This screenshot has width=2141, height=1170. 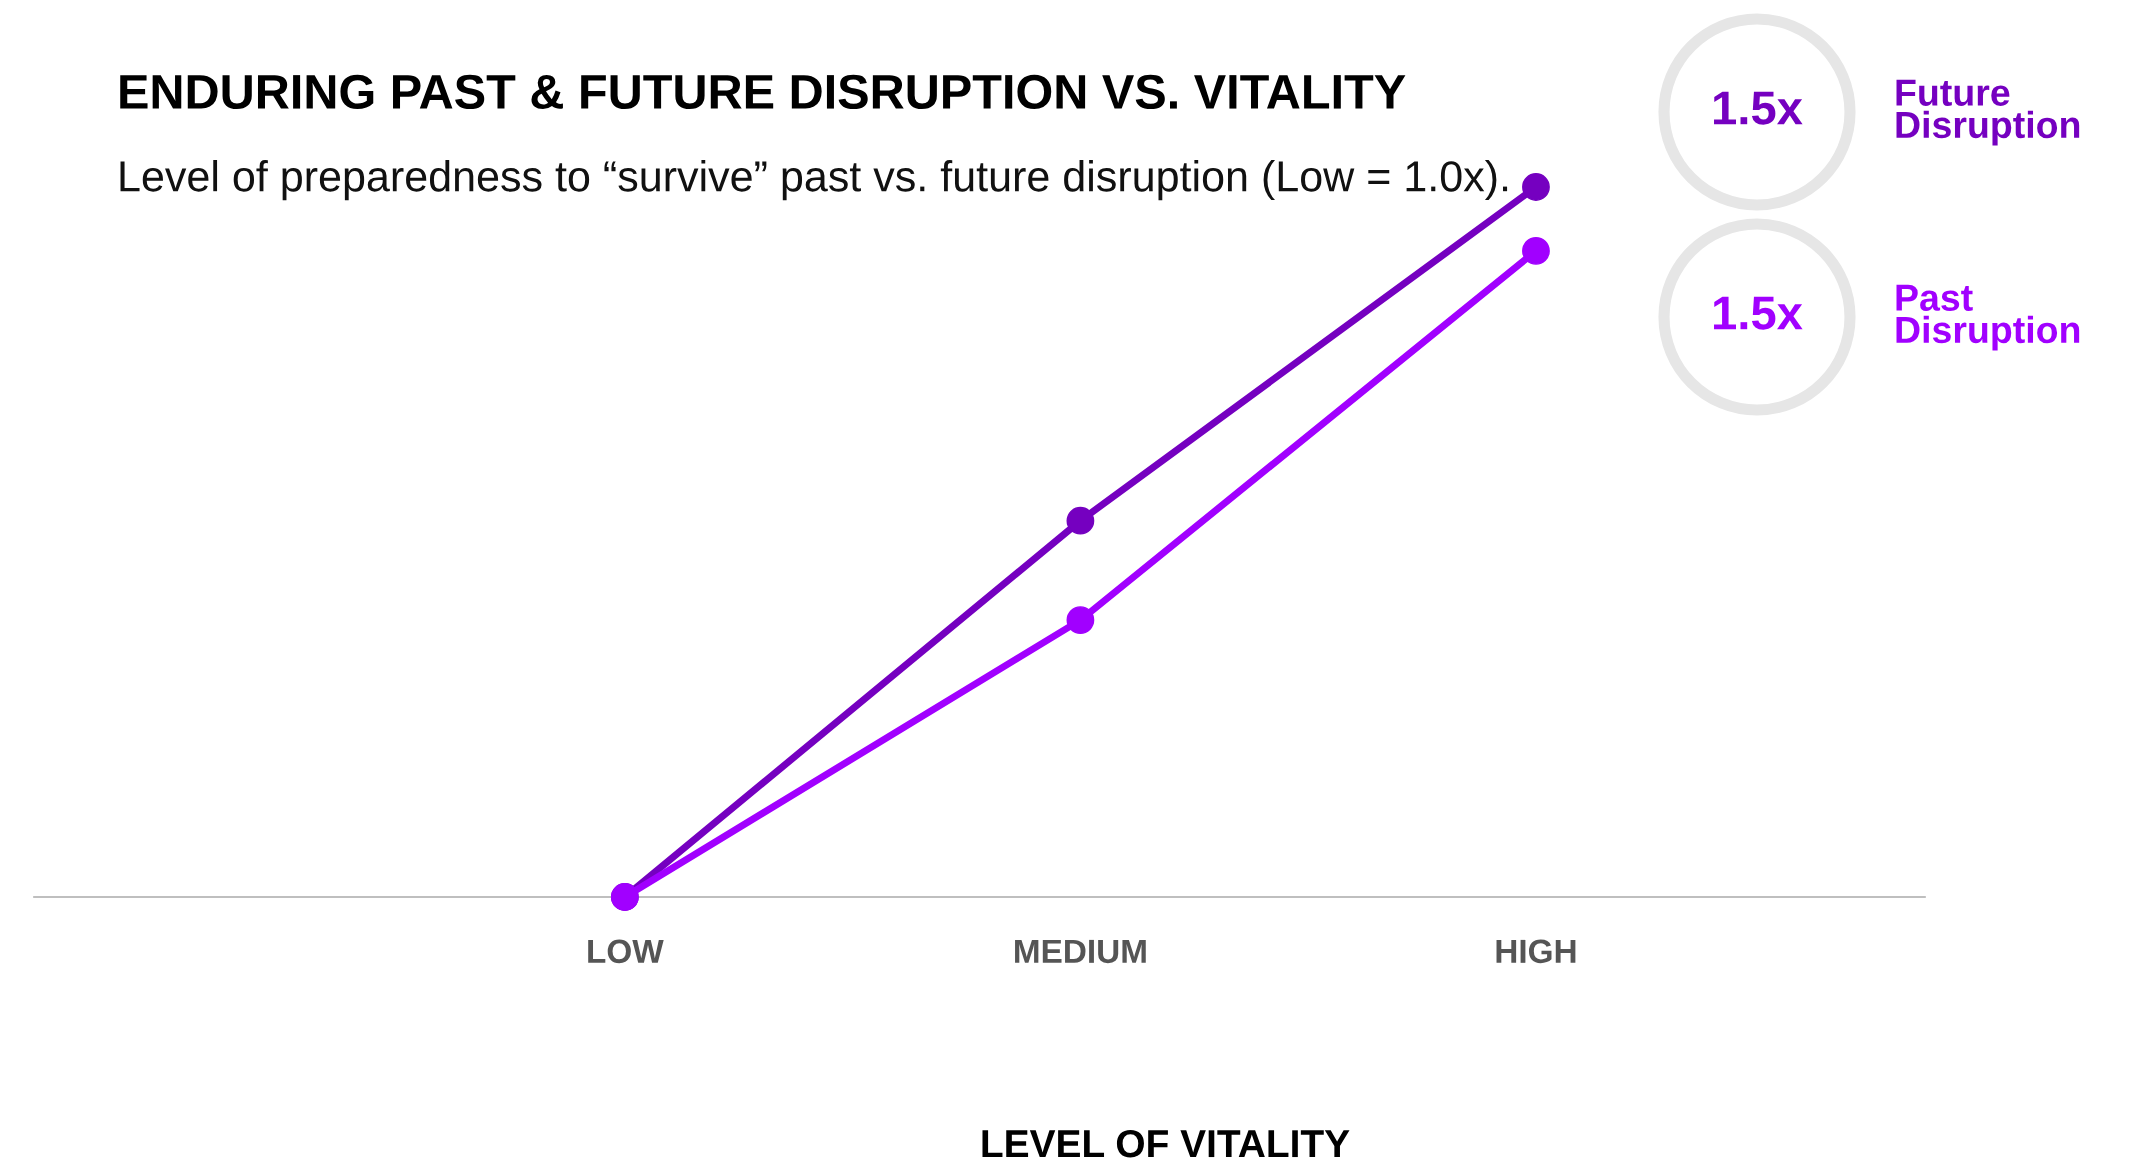 What do you see at coordinates (1536, 951) in the screenshot?
I see `x-tick-label: HIGH` at bounding box center [1536, 951].